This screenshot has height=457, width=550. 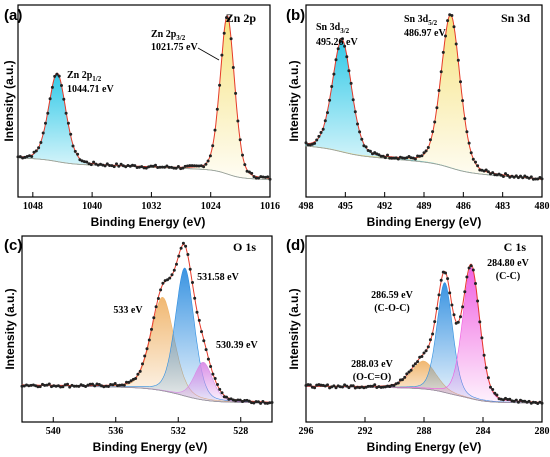 What do you see at coordinates (483, 431) in the screenshot?
I see `x-tick-label: 284` at bounding box center [483, 431].